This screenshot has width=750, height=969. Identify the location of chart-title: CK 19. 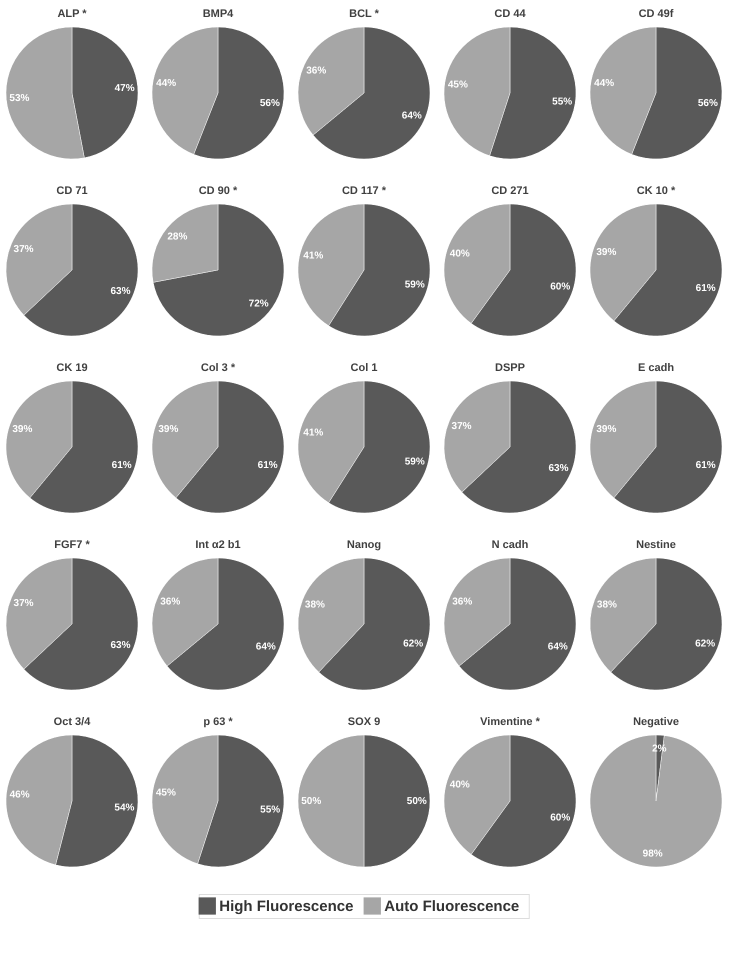
(72, 368).